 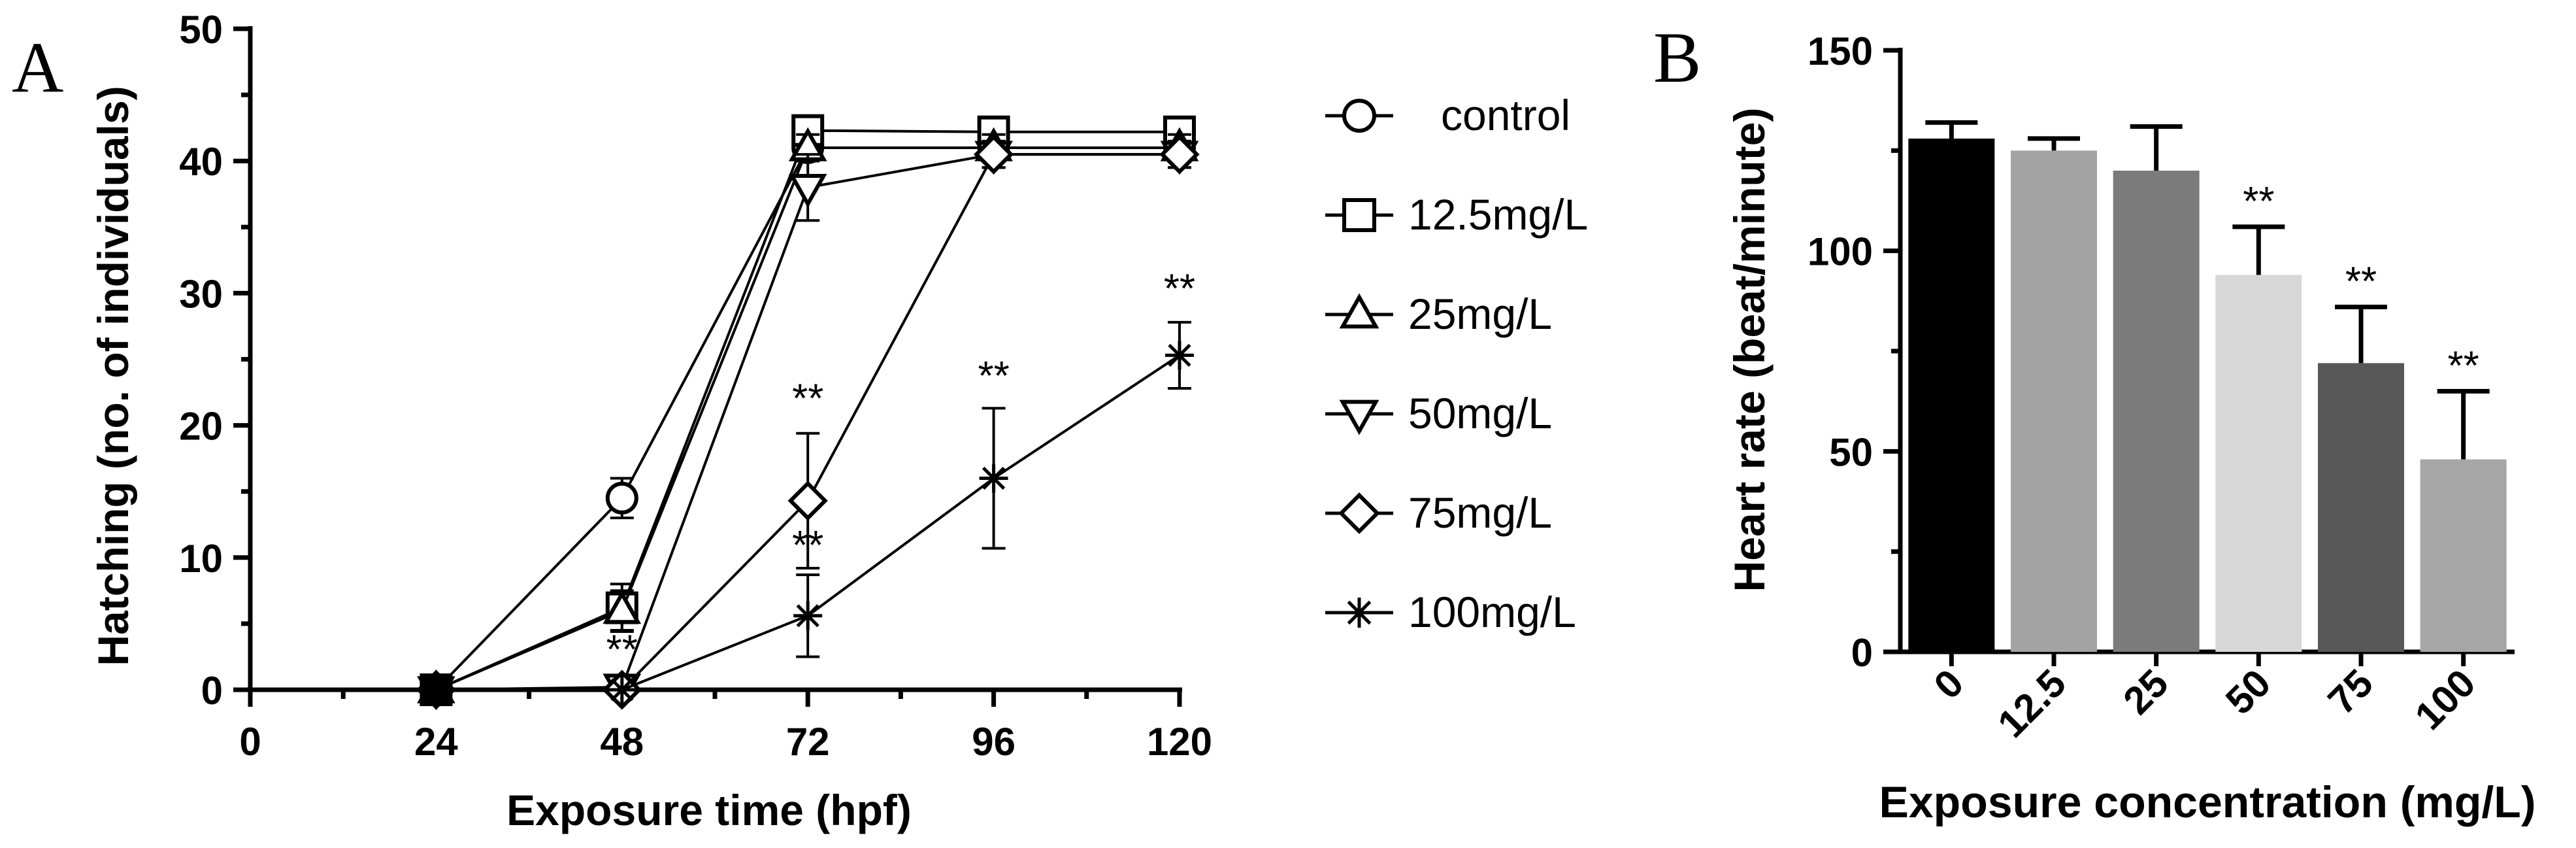 I want to click on y-tick-label-b: 50, so click(x=1851, y=452).